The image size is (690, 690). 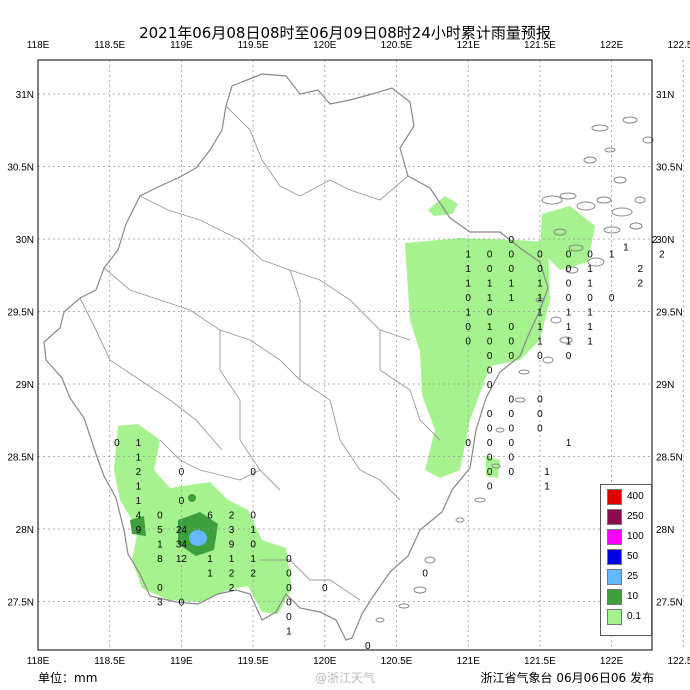 What do you see at coordinates (232, 545) in the screenshot?
I see `rainfall-value-label: 9` at bounding box center [232, 545].